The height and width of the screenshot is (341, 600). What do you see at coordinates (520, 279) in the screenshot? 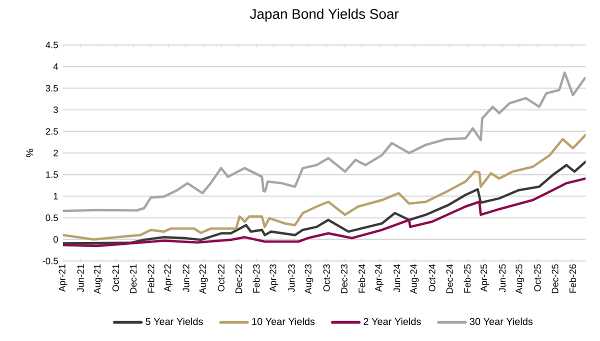
I see `x-tick-label: Aug-25` at bounding box center [520, 279].